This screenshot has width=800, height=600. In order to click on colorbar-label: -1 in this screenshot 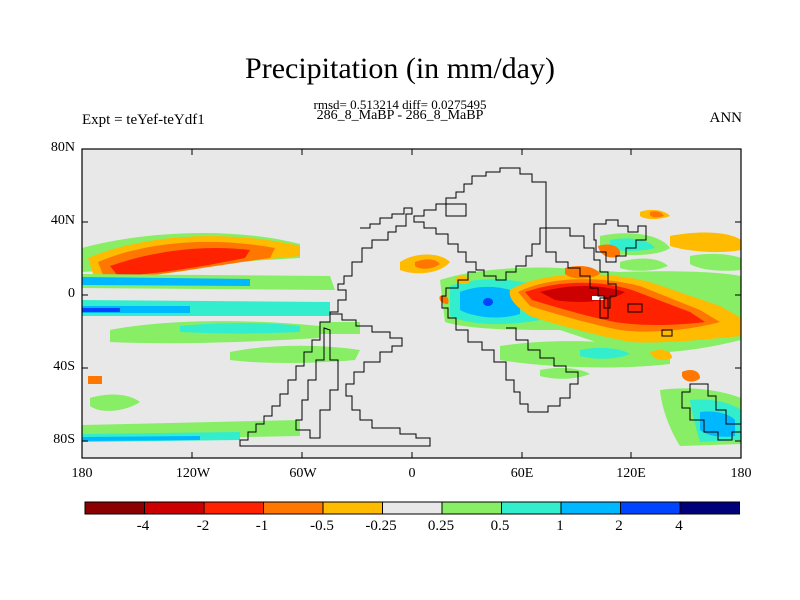, I will do `click(262, 526)`.